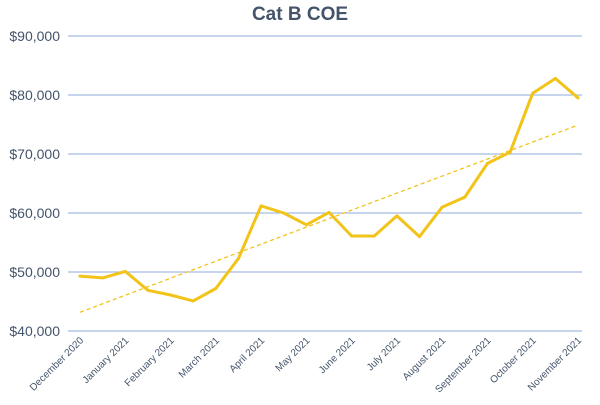  What do you see at coordinates (199, 357) in the screenshot?
I see `x-tick-label: March 2021` at bounding box center [199, 357].